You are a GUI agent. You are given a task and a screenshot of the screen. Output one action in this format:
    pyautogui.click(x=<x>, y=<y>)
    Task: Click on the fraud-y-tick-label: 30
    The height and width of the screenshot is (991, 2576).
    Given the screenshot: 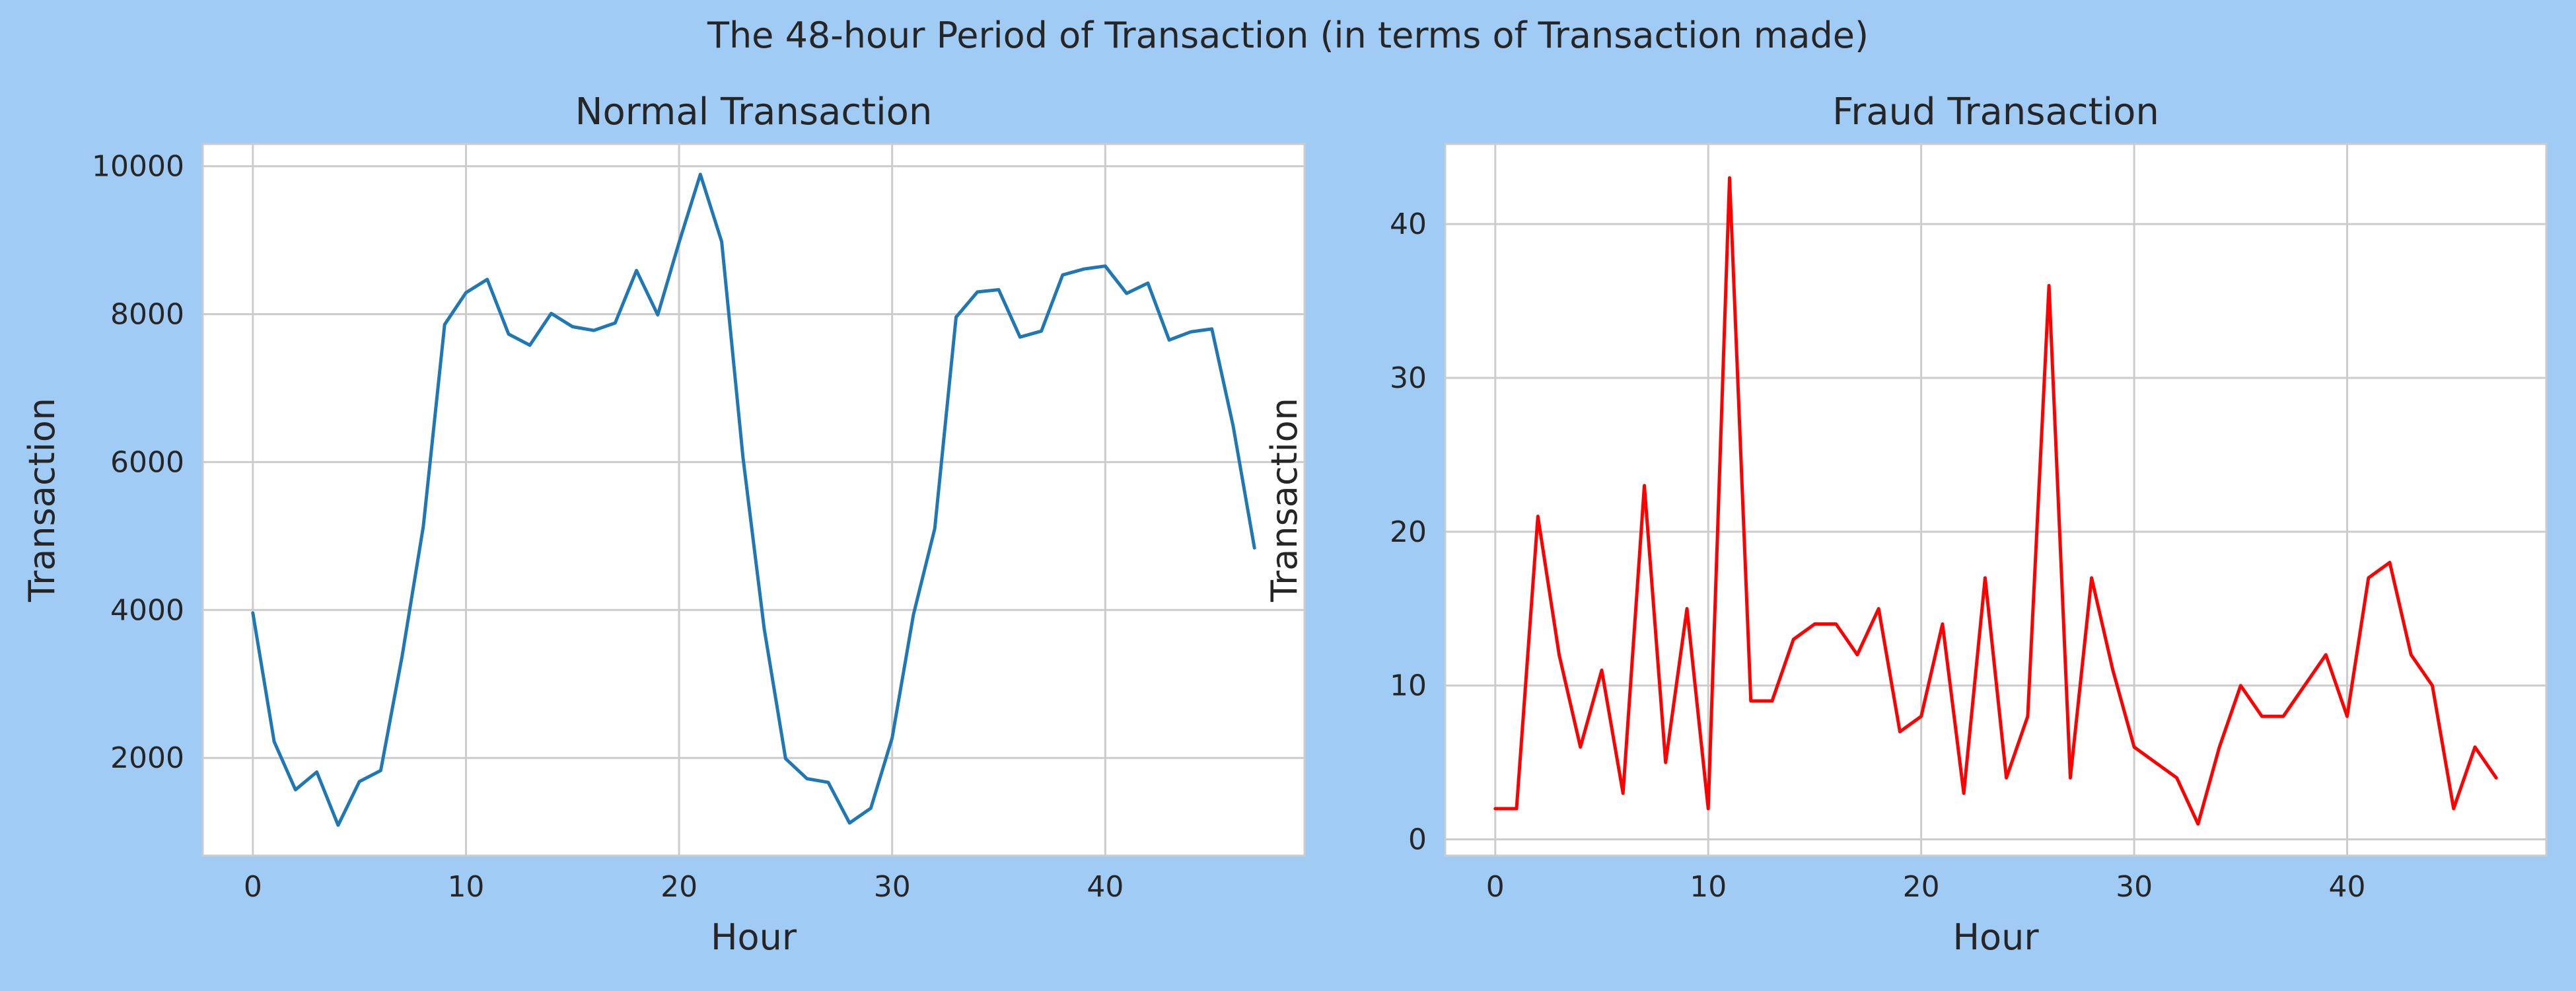 What is the action you would take?
    pyautogui.click(x=1408, y=378)
    